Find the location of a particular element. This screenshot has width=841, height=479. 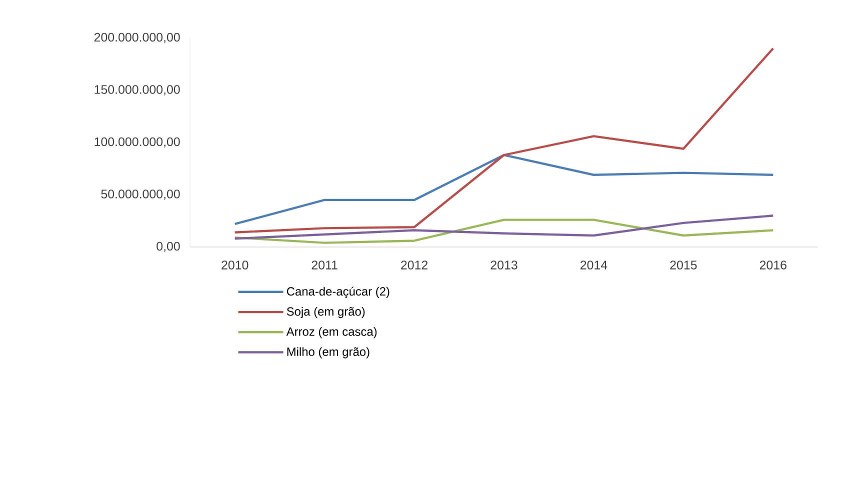

y-tick-label: 100.000.000,00 is located at coordinates (137, 142).